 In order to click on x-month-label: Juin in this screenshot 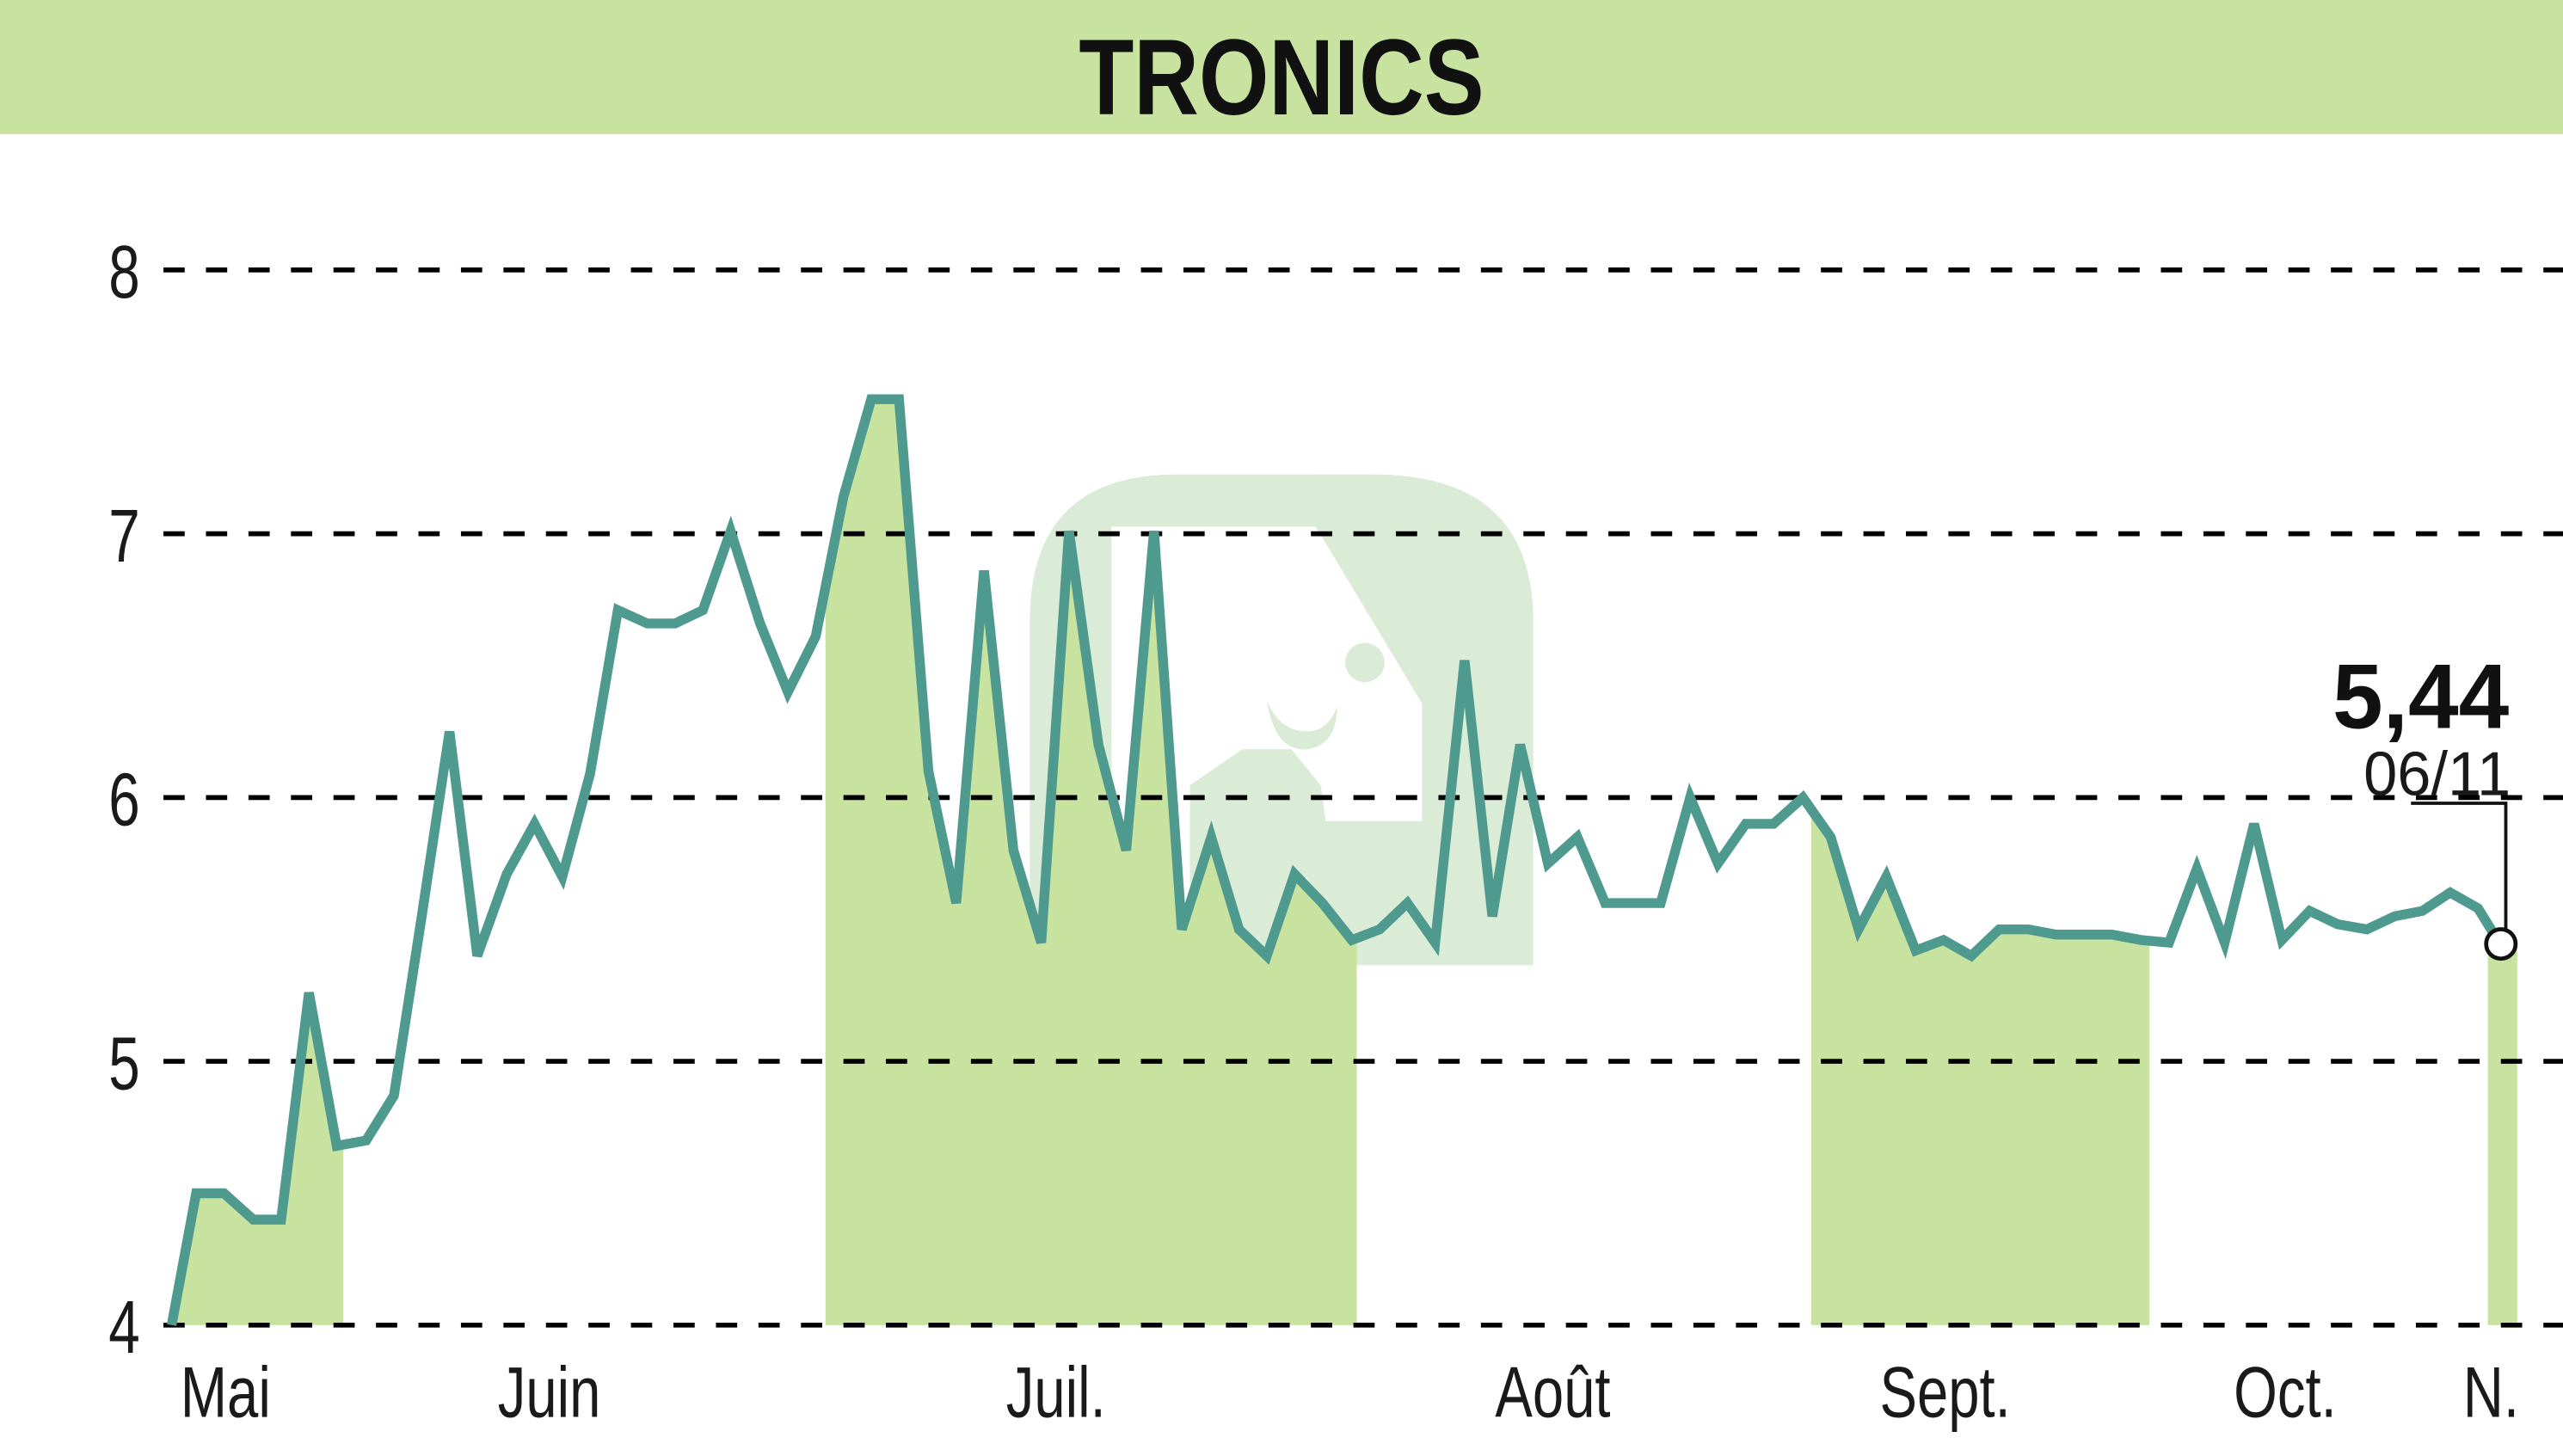, I will do `click(549, 1392)`.